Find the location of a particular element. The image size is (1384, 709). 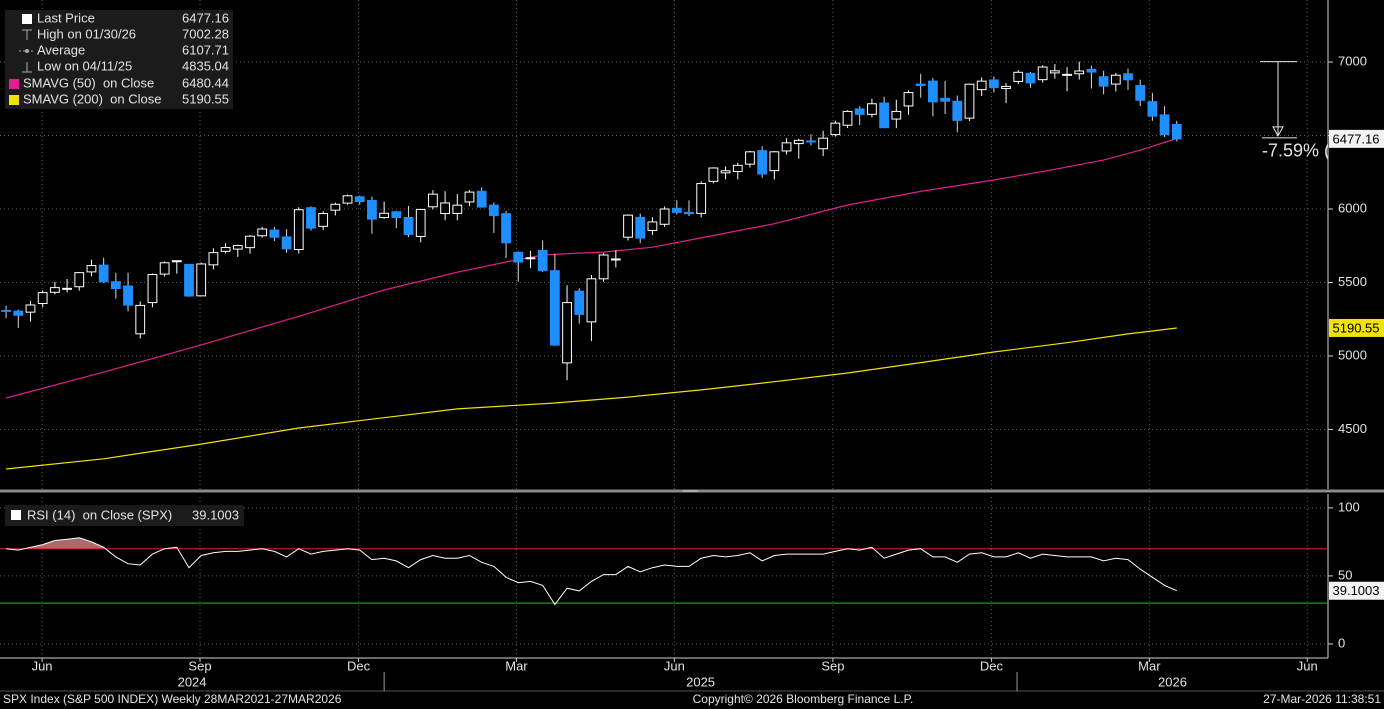

rsi-legend-swatch is located at coordinates (16, 515).